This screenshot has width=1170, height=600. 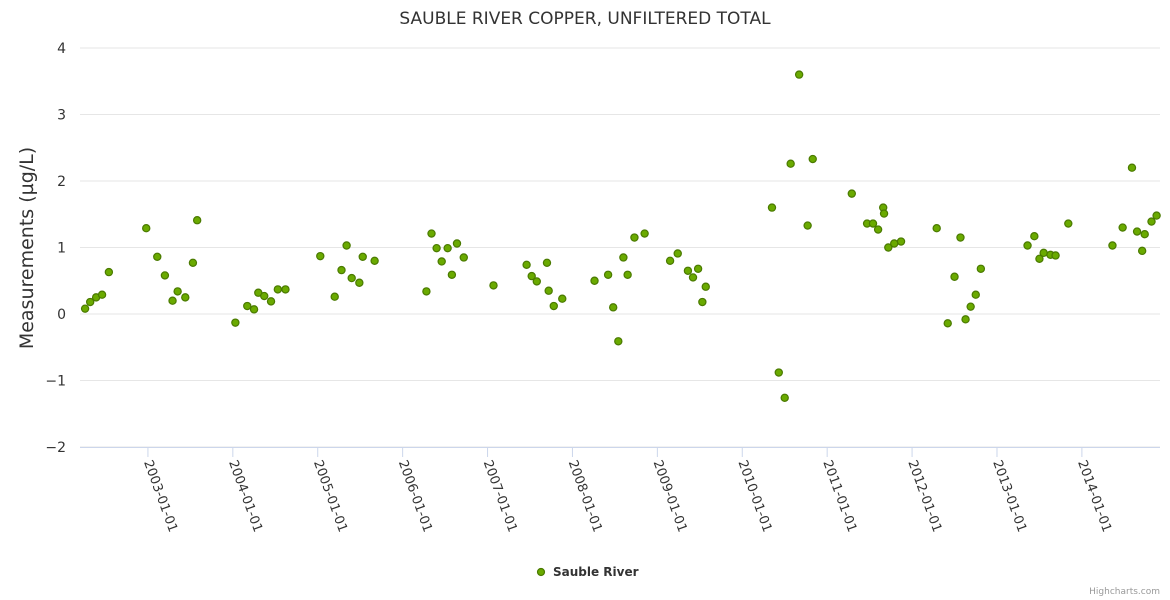 I want to click on x-tick-label: 2003-01-01, so click(x=160, y=496).